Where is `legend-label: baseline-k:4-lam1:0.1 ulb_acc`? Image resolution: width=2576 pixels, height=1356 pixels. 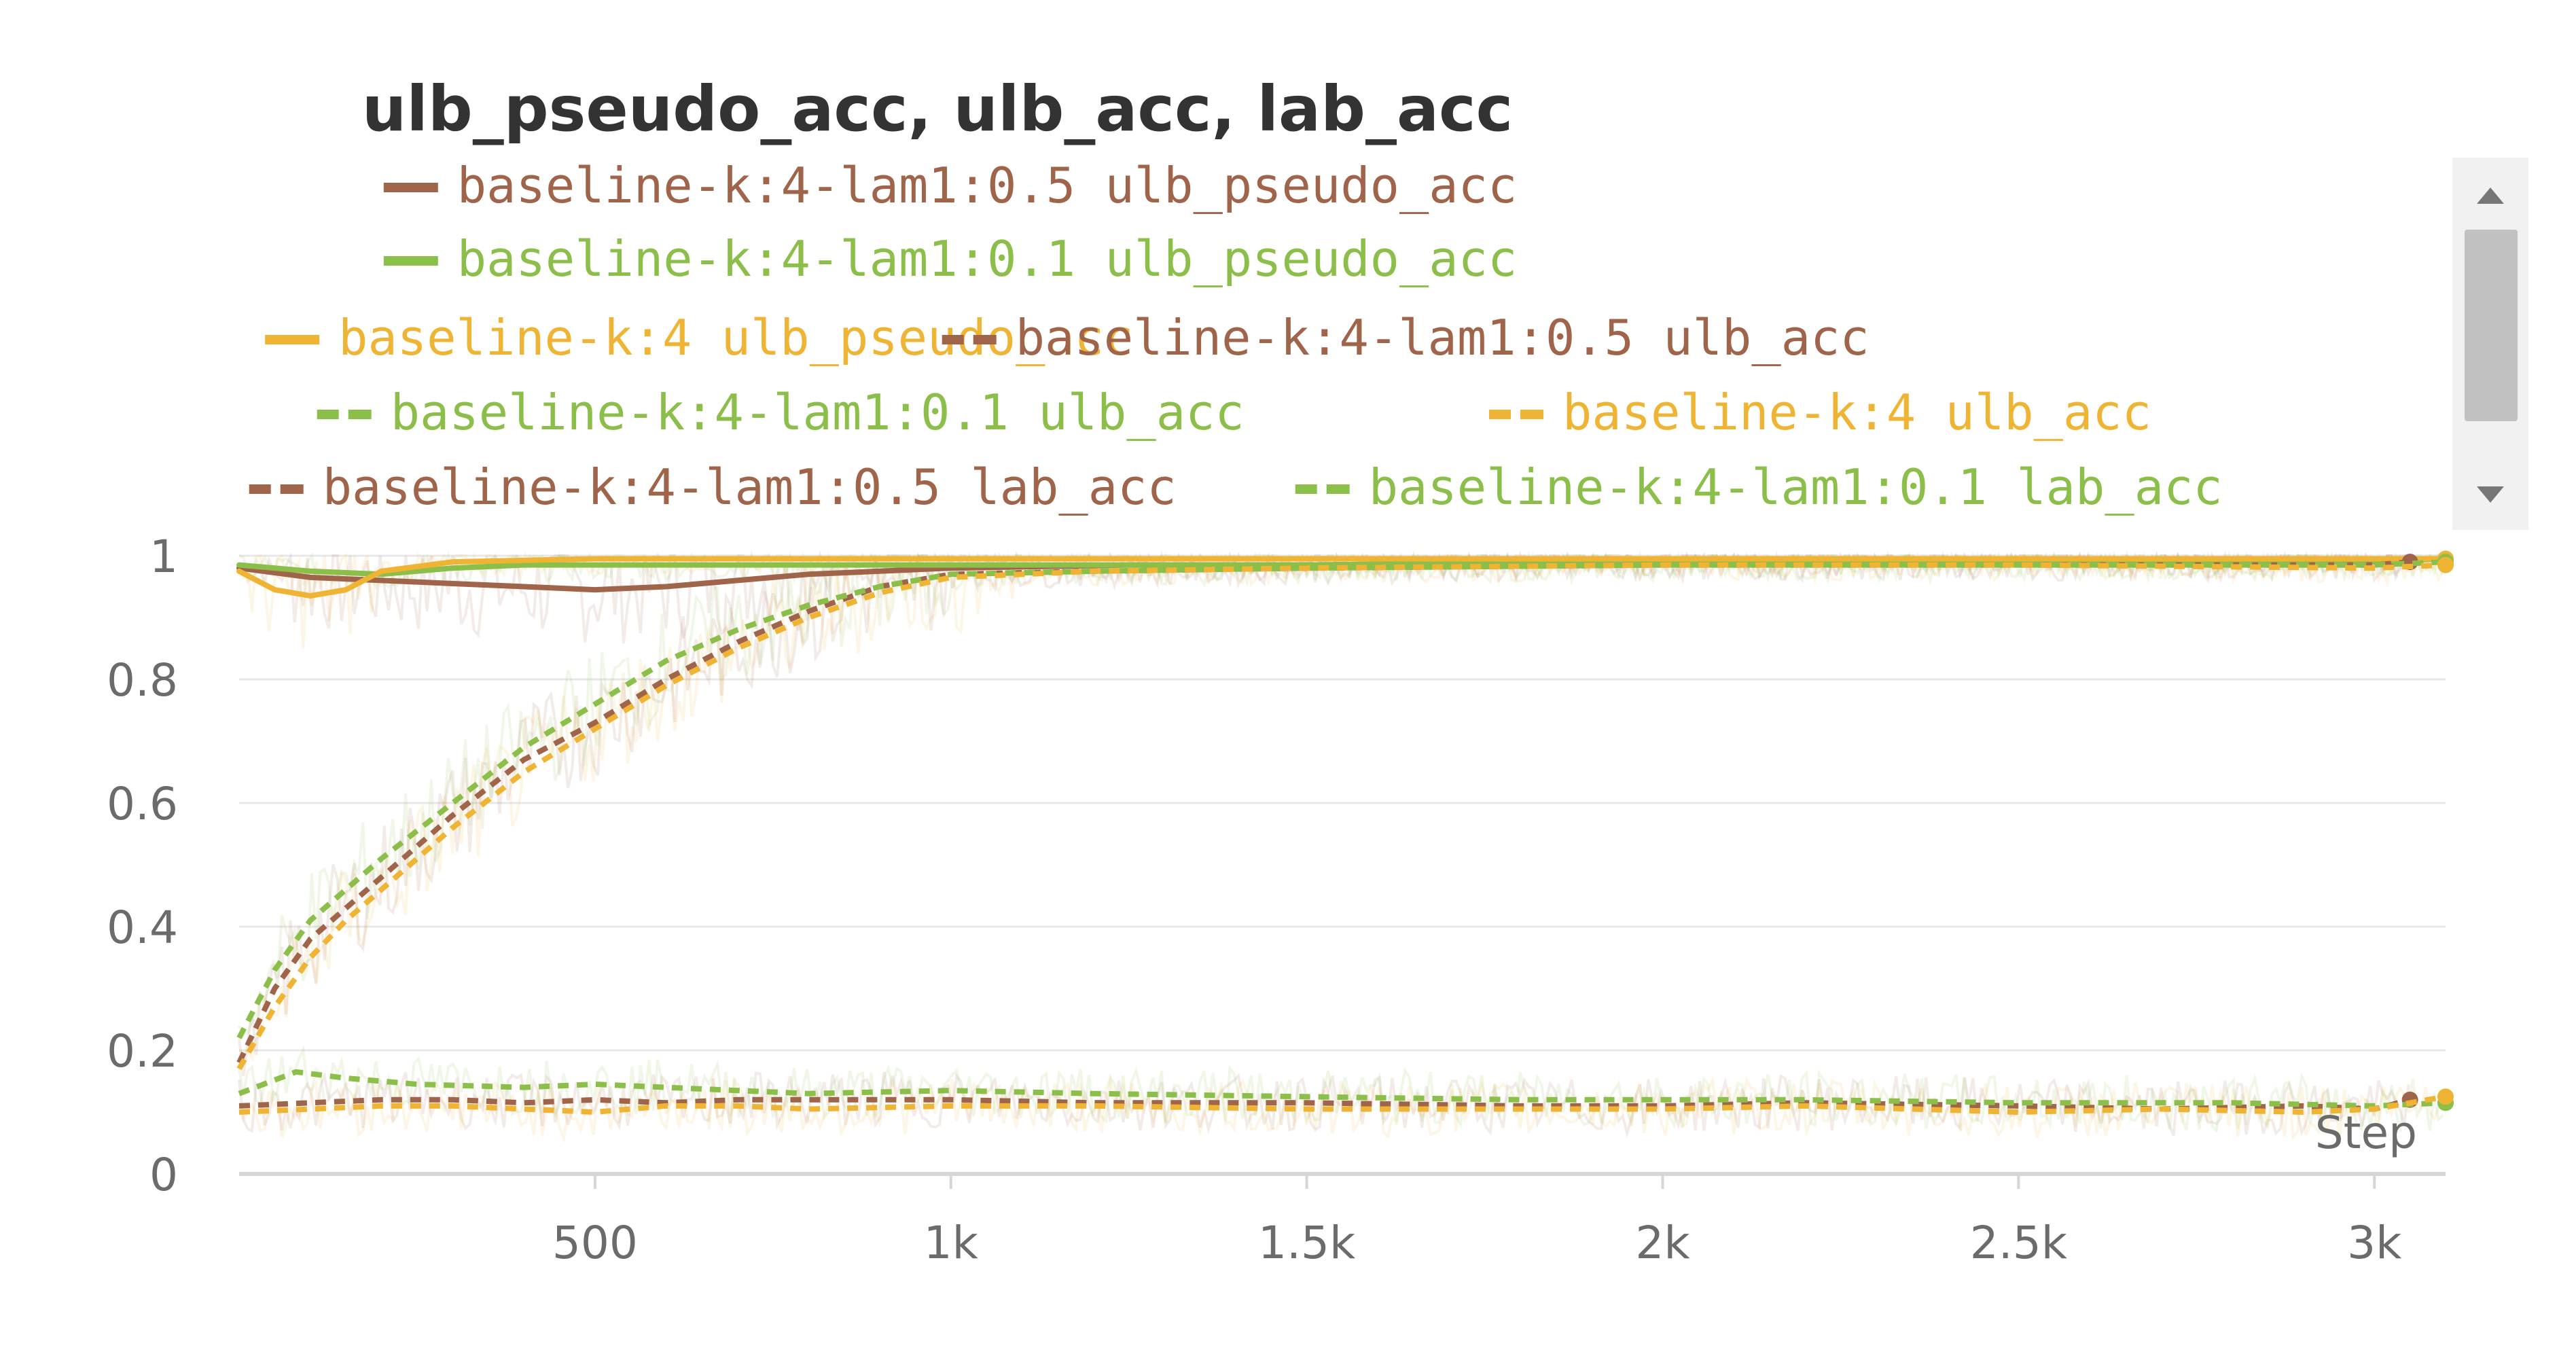
legend-label: baseline-k:4-lam1:0.1 ulb_acc is located at coordinates (818, 413).